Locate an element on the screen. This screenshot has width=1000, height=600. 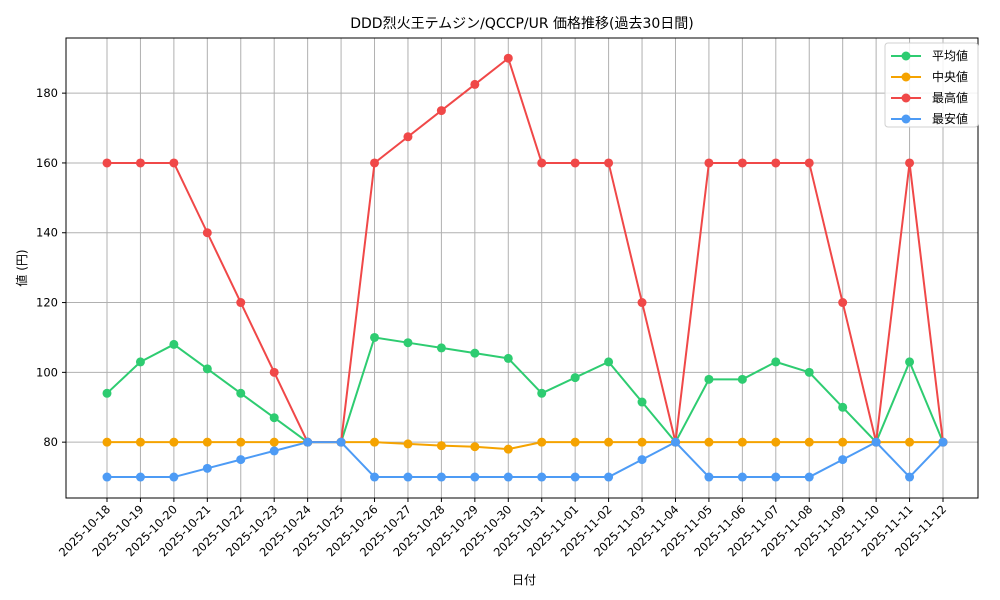
legend-box is located at coordinates (931, 85).